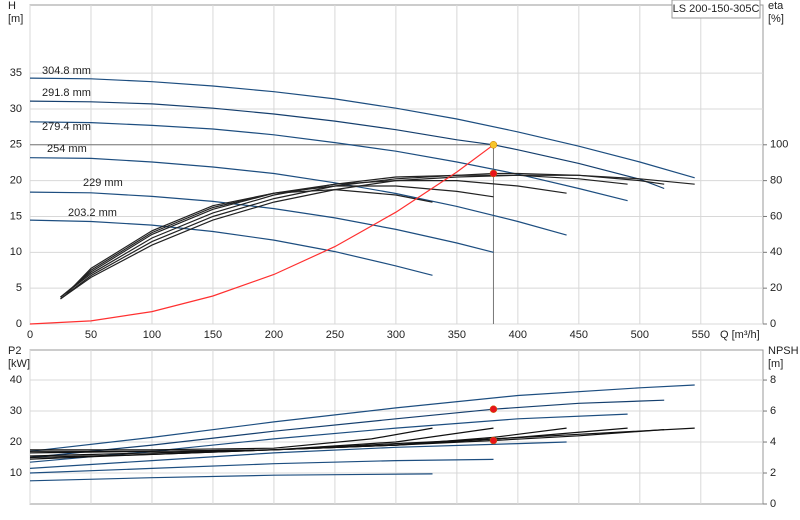 The height and width of the screenshot is (520, 800). Describe the element at coordinates (701, 335) in the screenshot. I see `x-tick-label: 550` at that location.